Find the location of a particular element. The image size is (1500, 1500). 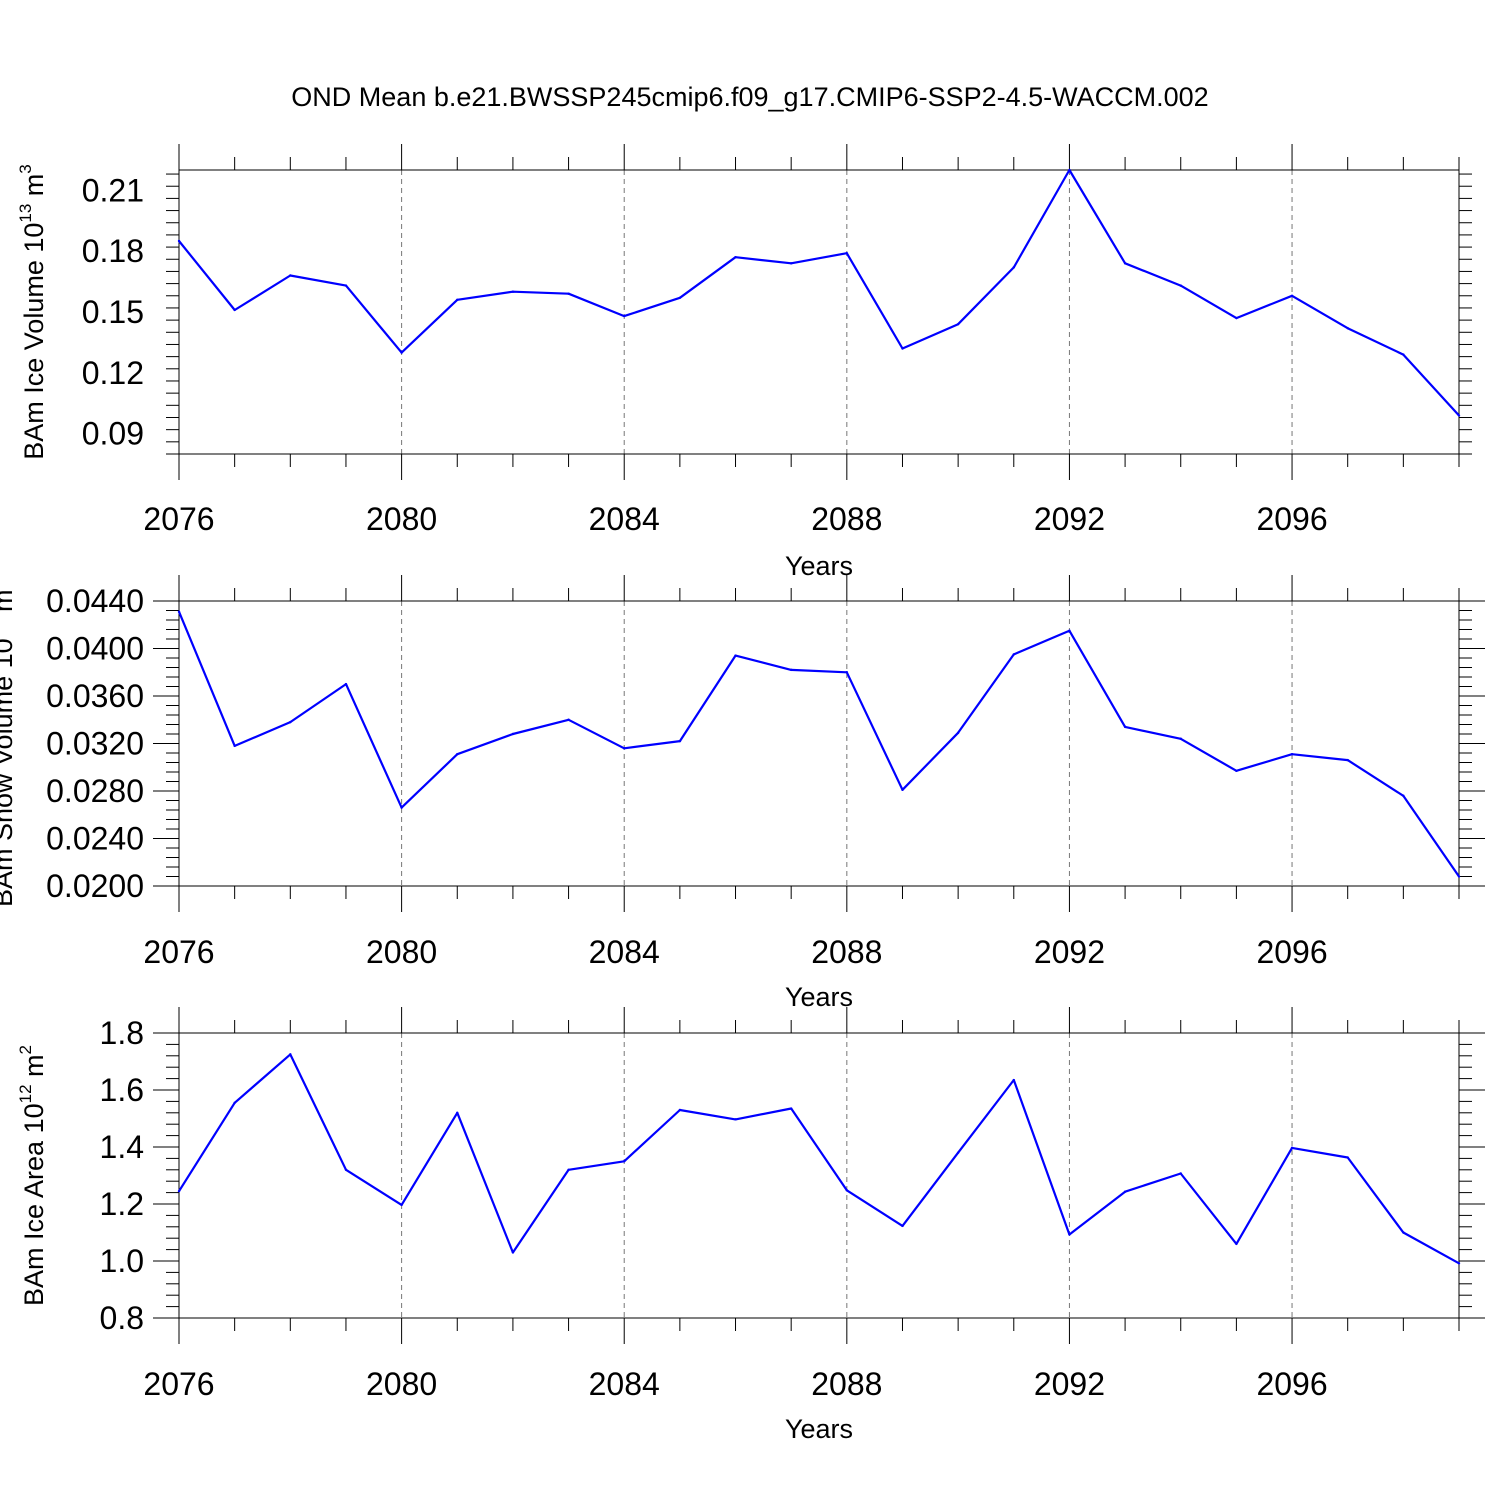

y-axis-title: BAm Snow Volume 1013 m3 is located at coordinates (9, 743).